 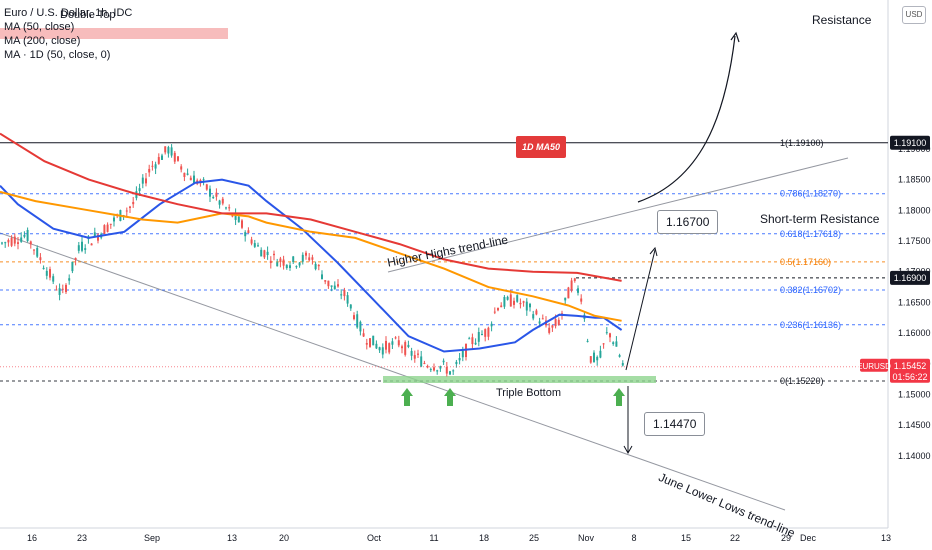 I want to click on legend-ma200: MA (200, close), so click(x=42, y=41).